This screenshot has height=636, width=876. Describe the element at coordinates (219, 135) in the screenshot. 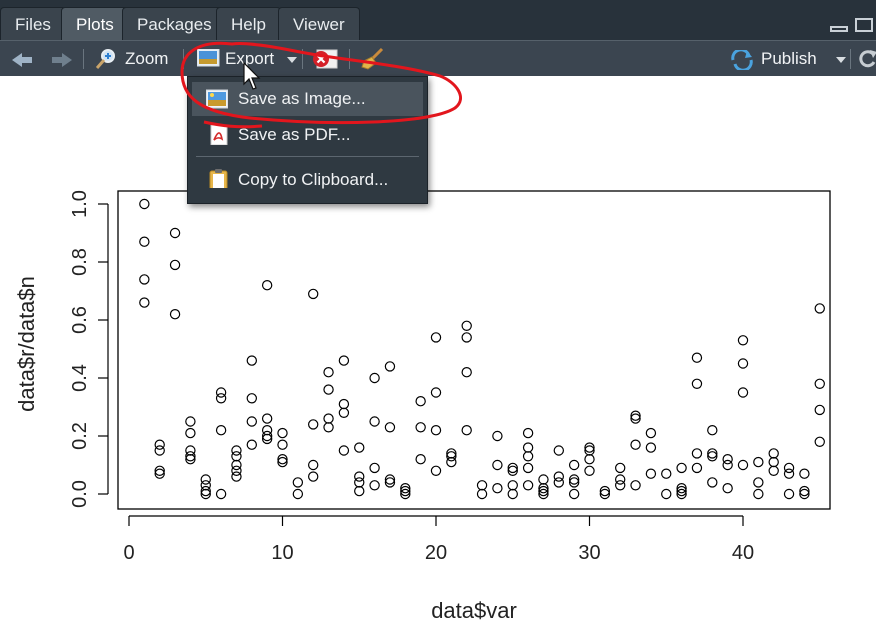

I see `pdf-icon` at that location.